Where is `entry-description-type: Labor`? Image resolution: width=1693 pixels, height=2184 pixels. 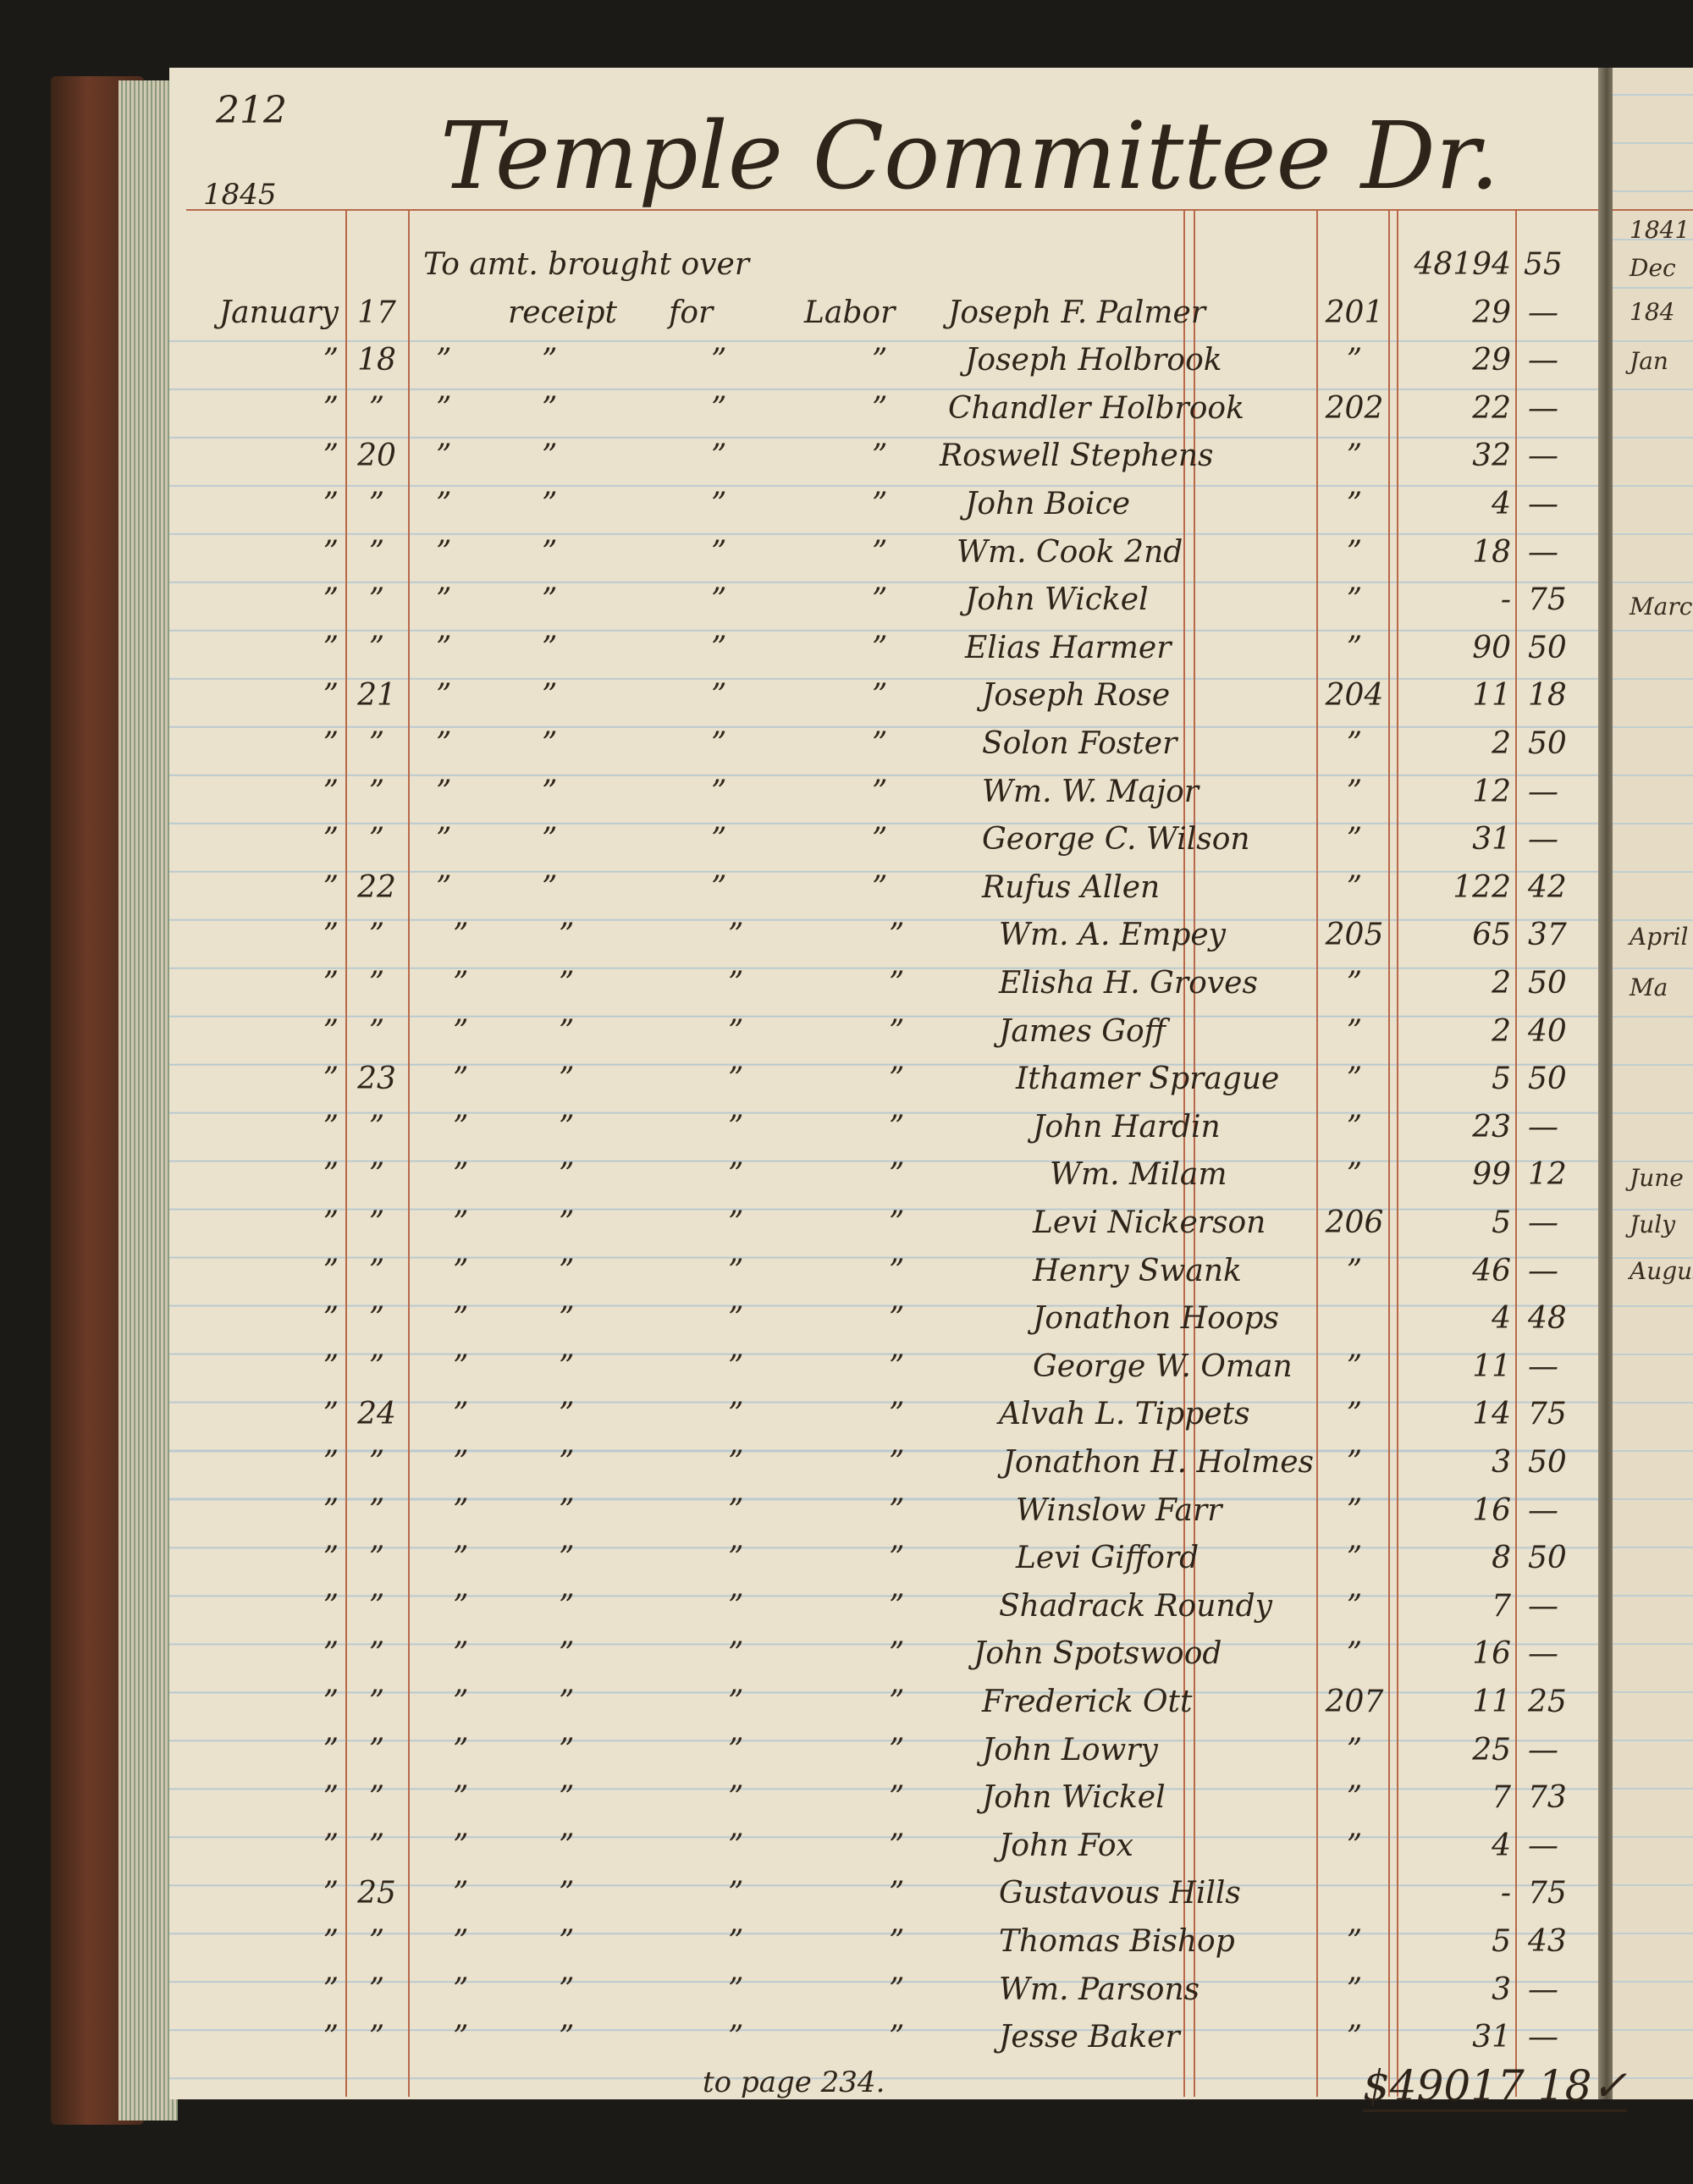
entry-description-type: Labor is located at coordinates (850, 313).